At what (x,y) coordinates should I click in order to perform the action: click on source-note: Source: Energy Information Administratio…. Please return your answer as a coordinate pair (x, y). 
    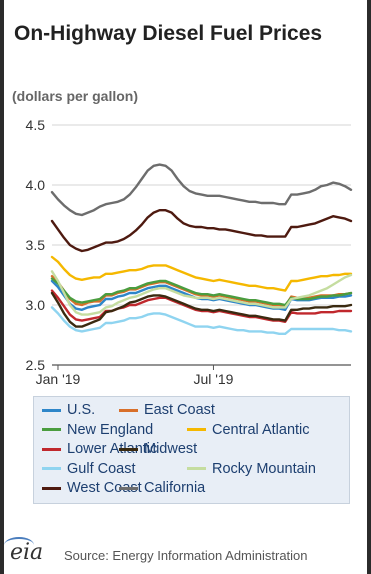
    Looking at the image, I should click on (186, 555).